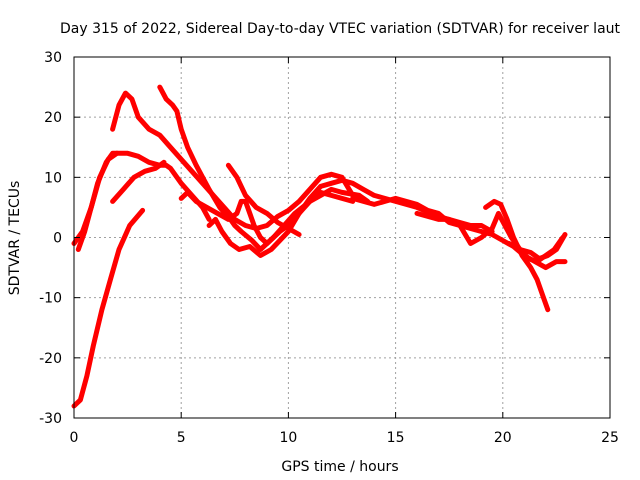 Image resolution: width=640 pixels, height=480 pixels. I want to click on x-tick-label: 15, so click(396, 438).